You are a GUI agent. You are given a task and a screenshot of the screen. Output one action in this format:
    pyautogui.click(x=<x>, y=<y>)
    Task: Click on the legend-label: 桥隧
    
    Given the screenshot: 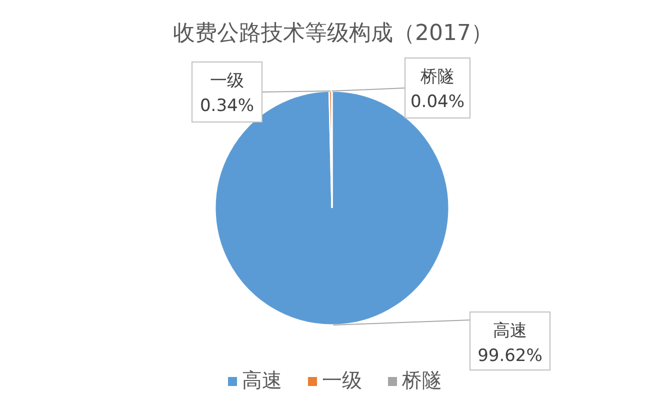 What is the action you would take?
    pyautogui.click(x=421, y=380)
    